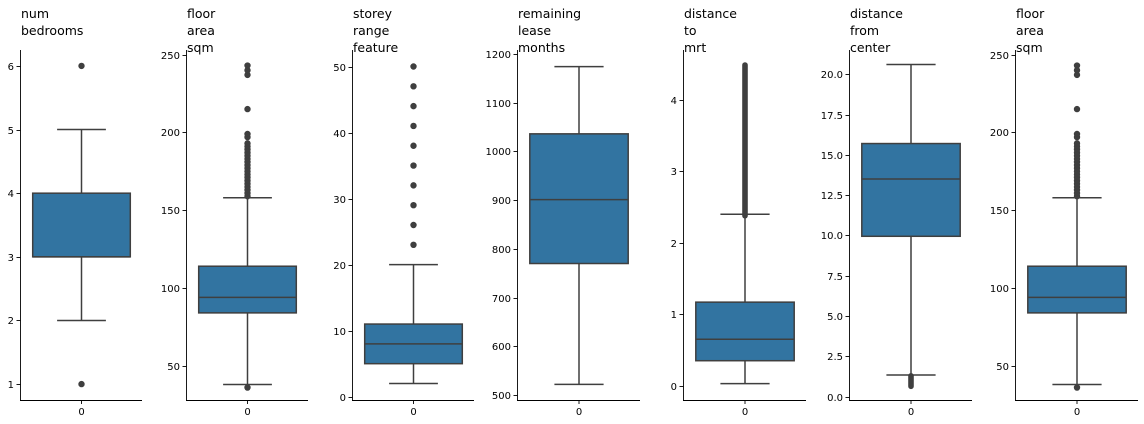  Describe the element at coordinates (864, 30) in the screenshot. I see `chart-title-line: from` at that location.